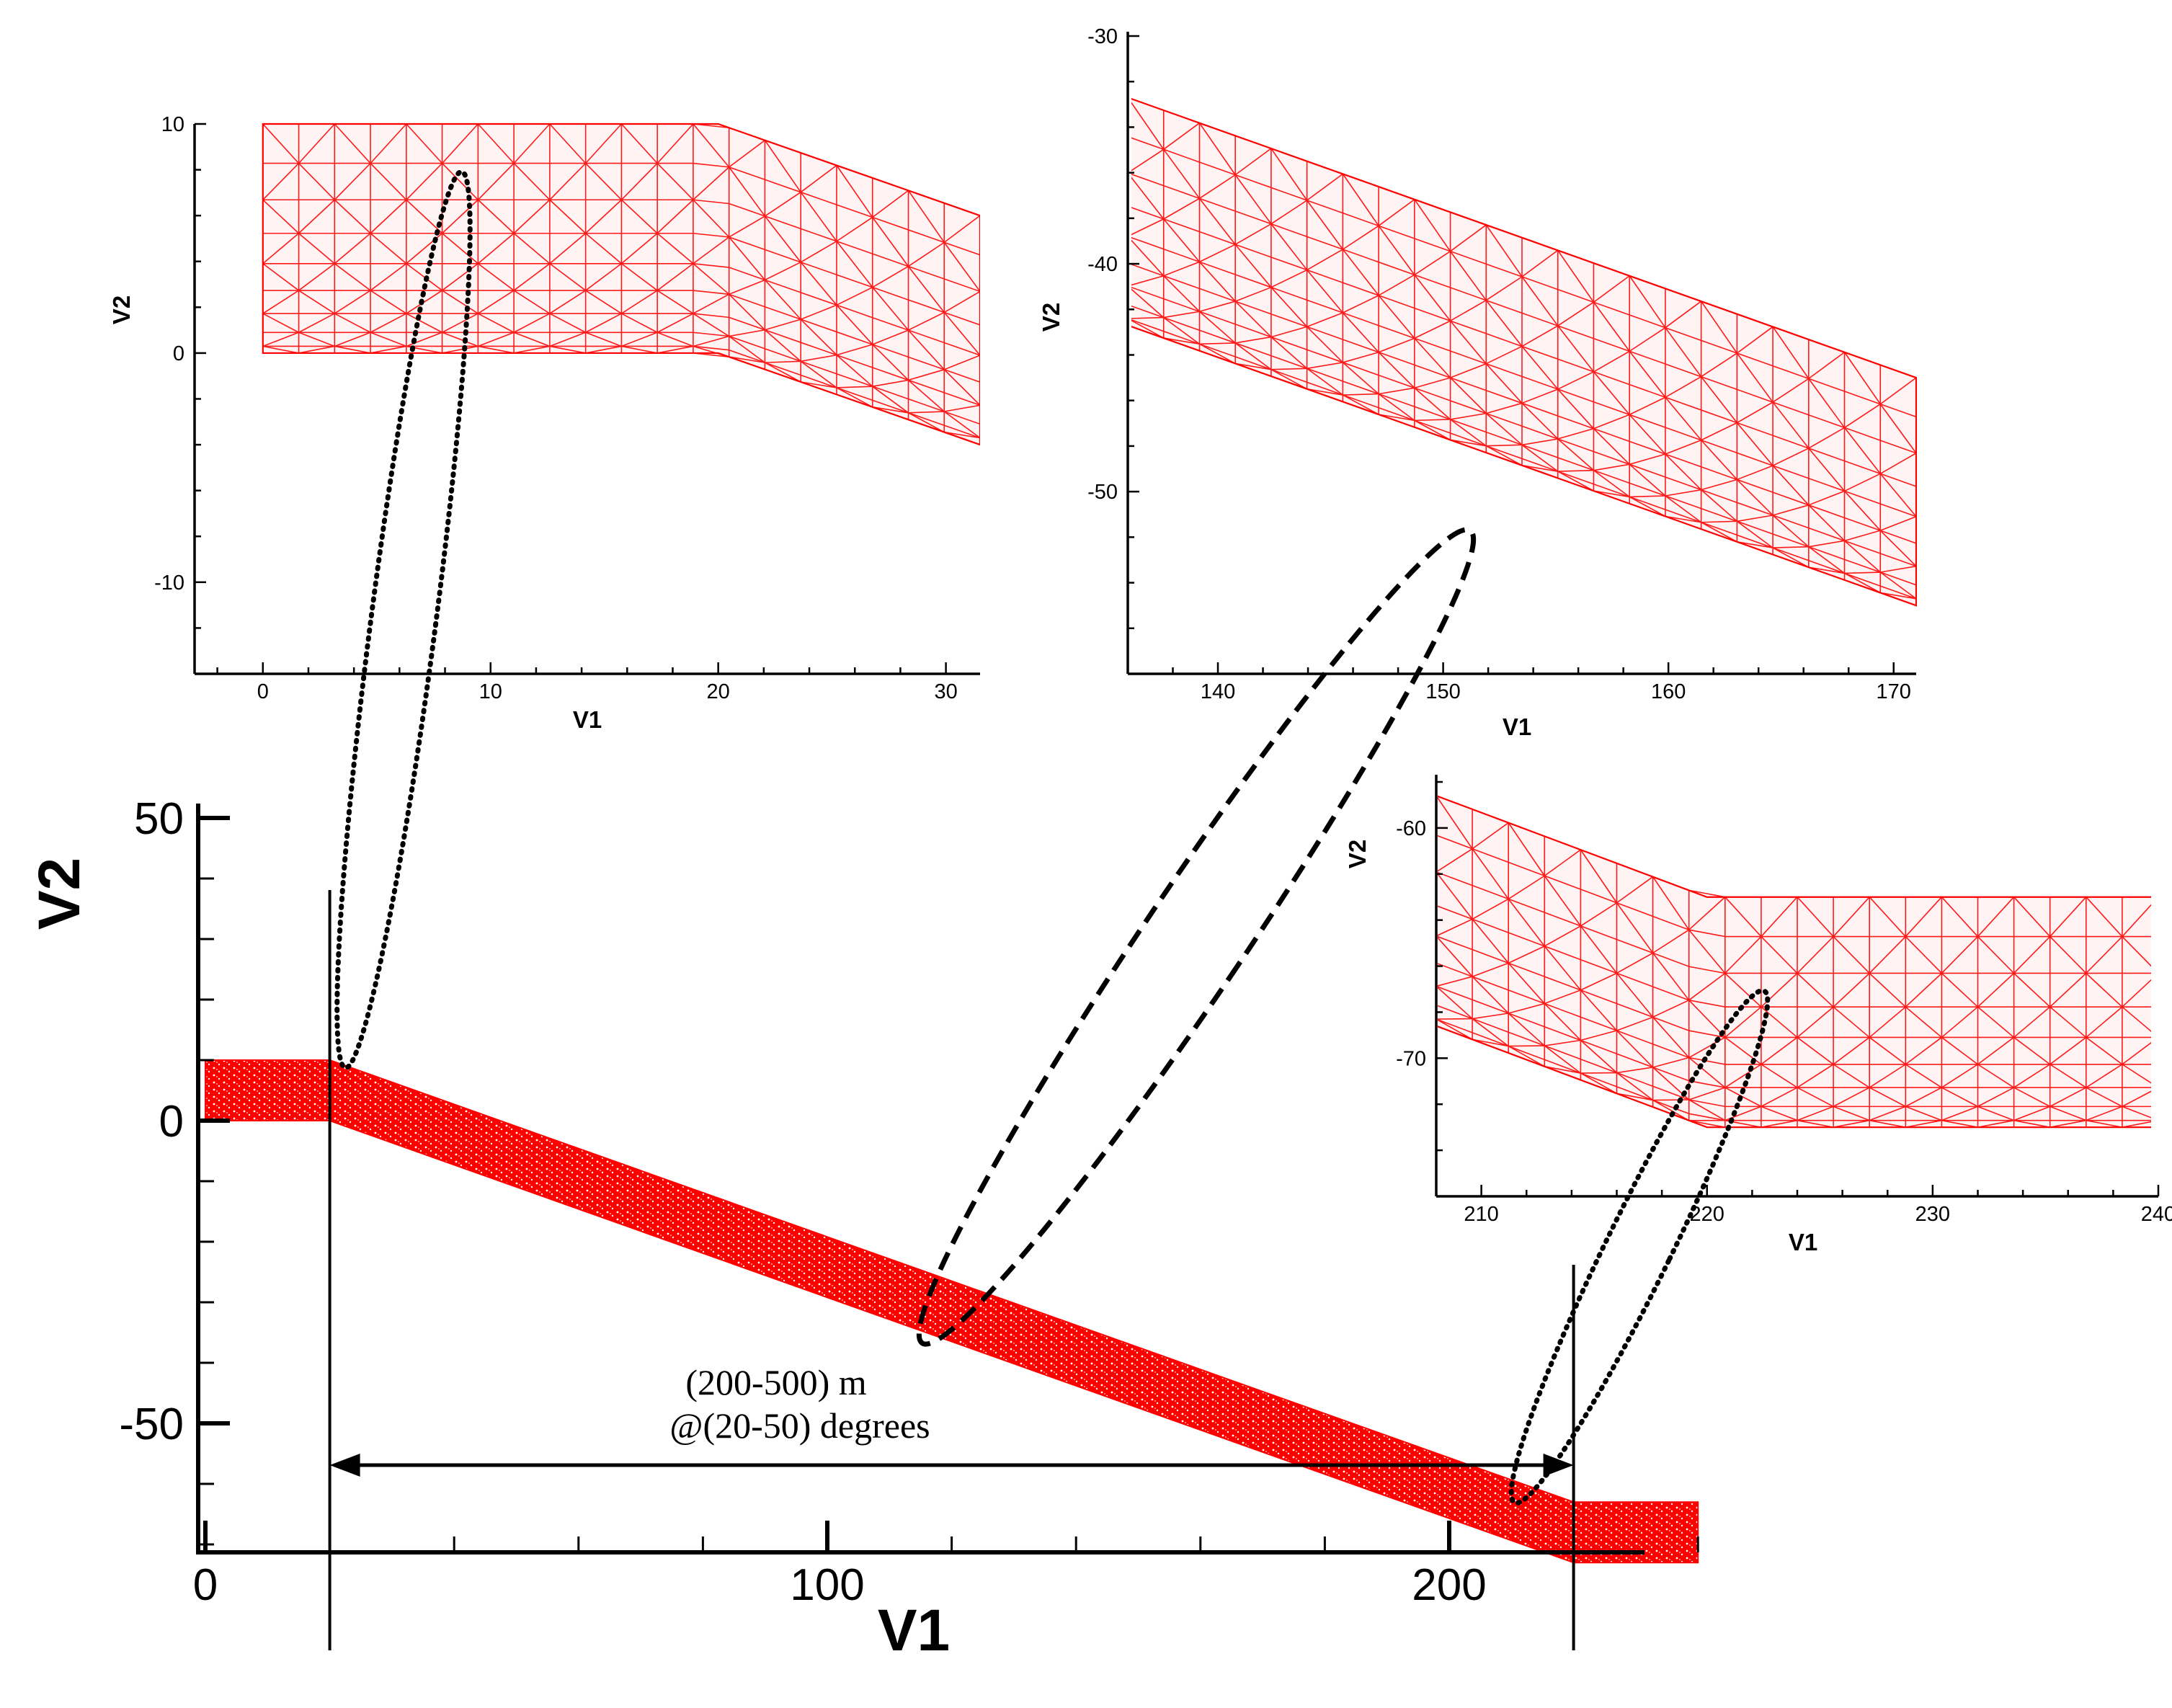 The height and width of the screenshot is (1708, 2172). I want to click on inset-top-left: 0 10 20 30 10 0 -10 V1 V2, so click(544, 423).